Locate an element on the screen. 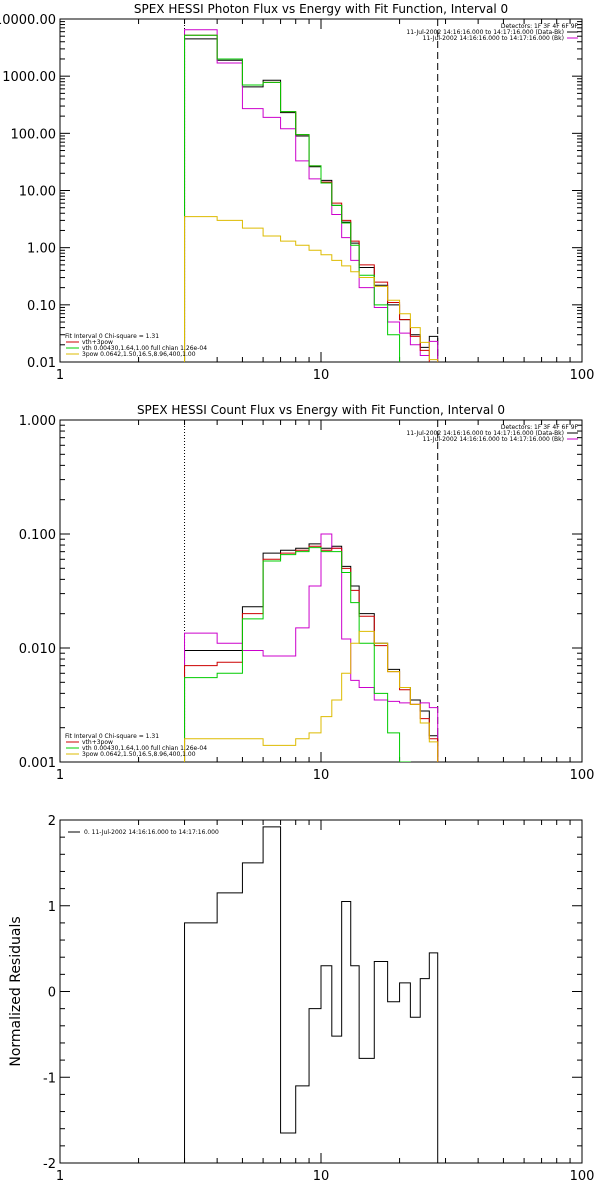  y-tick-label: 1000.00 is located at coordinates (29, 77).